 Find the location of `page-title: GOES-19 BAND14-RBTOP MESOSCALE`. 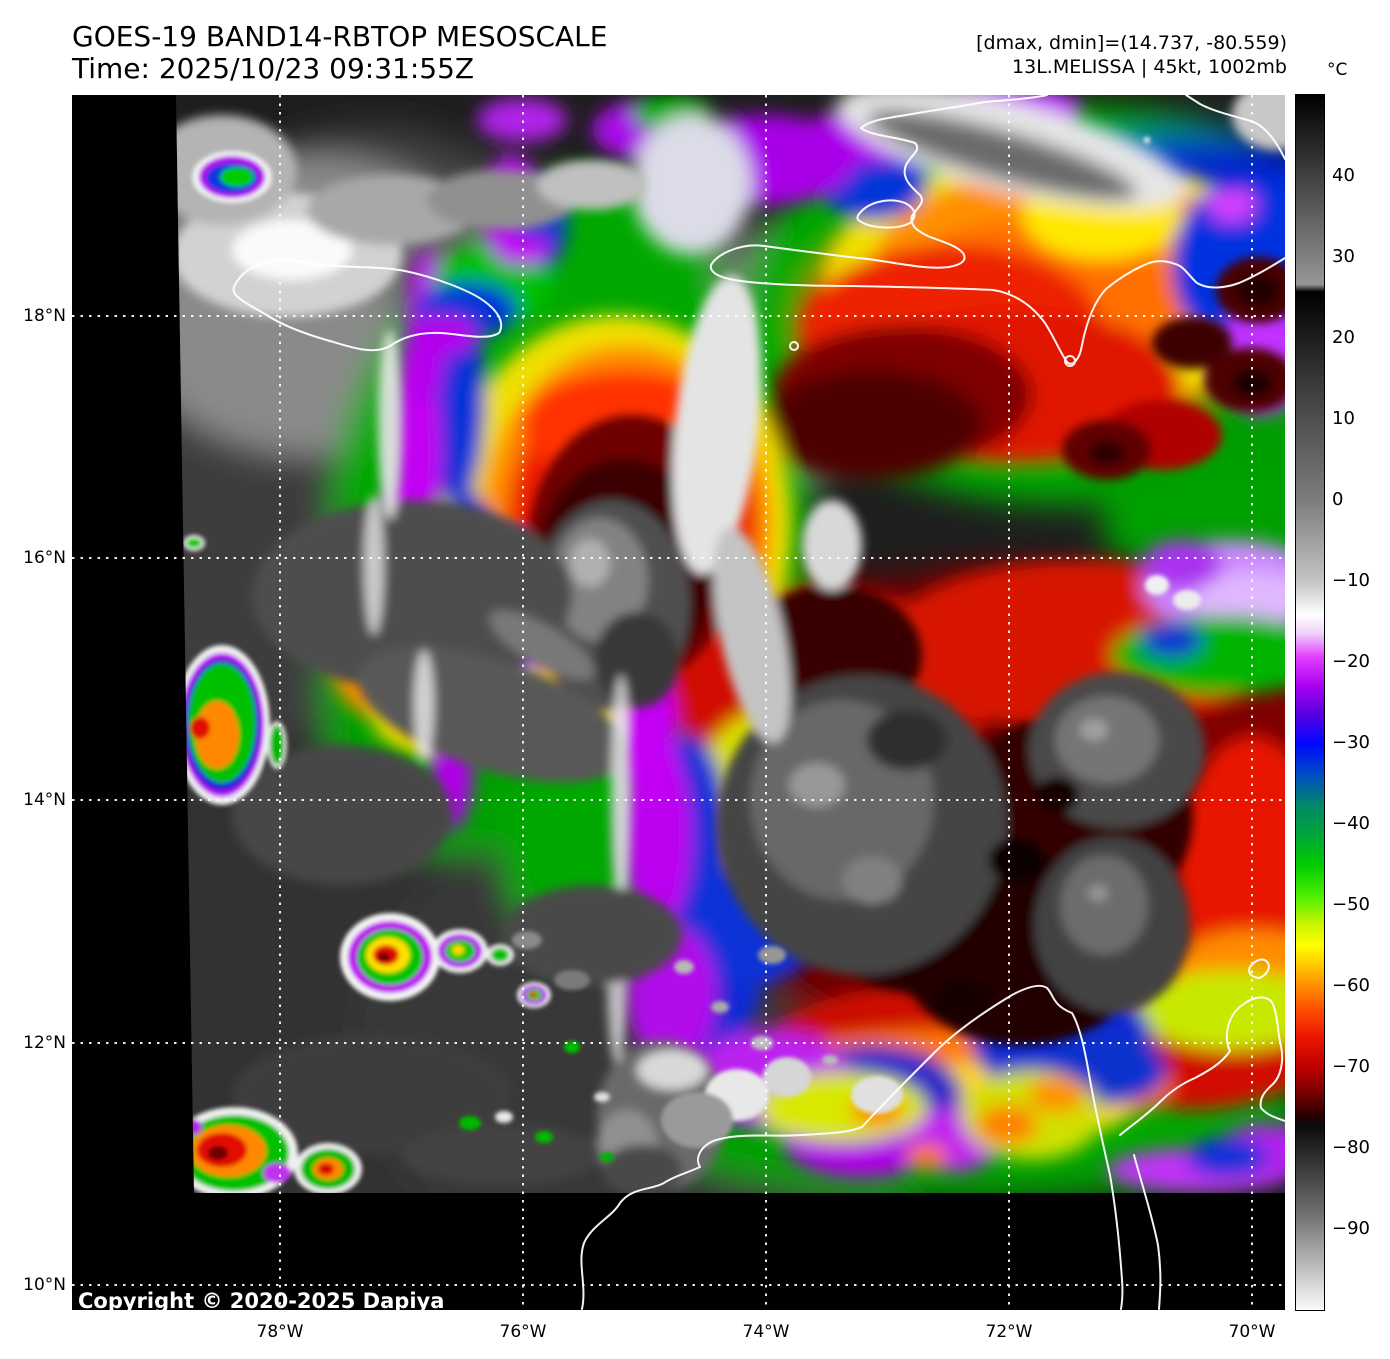

page-title: GOES-19 BAND14-RBTOP MESOSCALE is located at coordinates (340, 36).